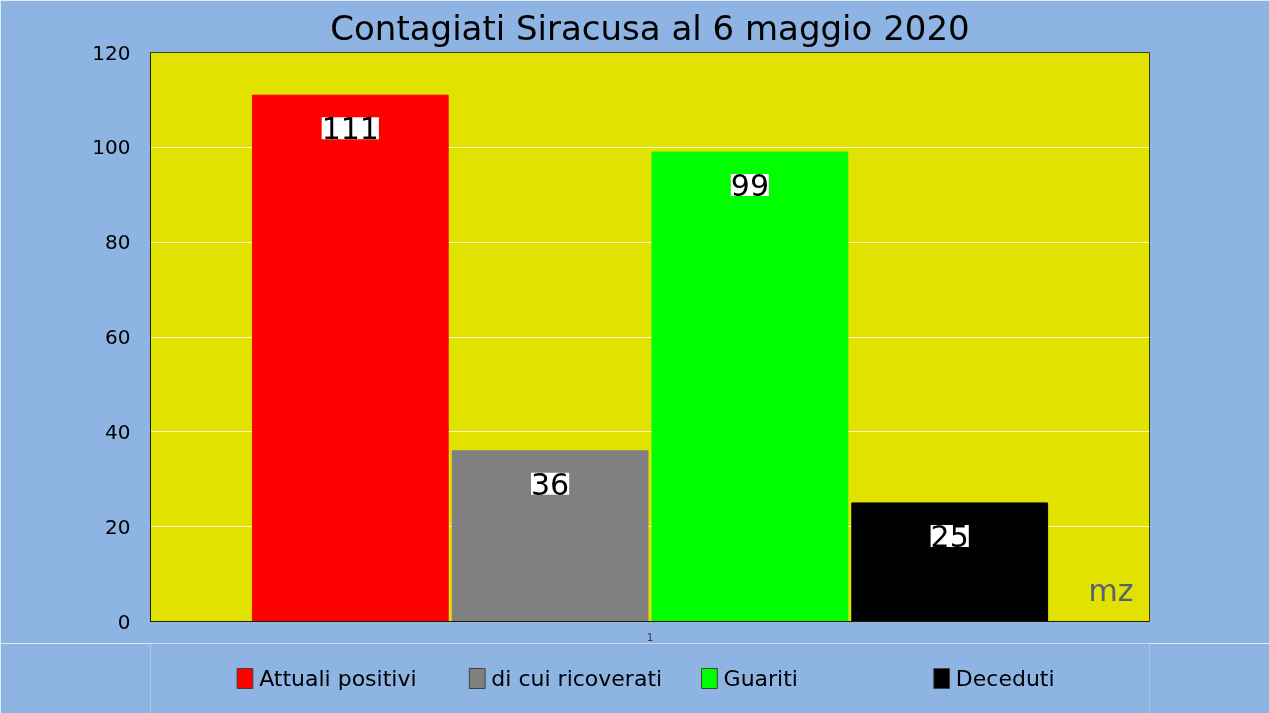 The width and height of the screenshot is (1269, 713). I want to click on legend-label: di cui ricoverati, so click(577, 678).